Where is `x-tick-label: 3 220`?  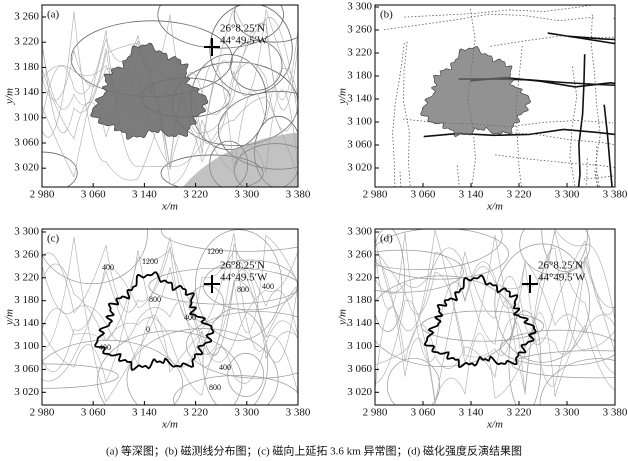 x-tick-label: 3 220 is located at coordinates (195, 413).